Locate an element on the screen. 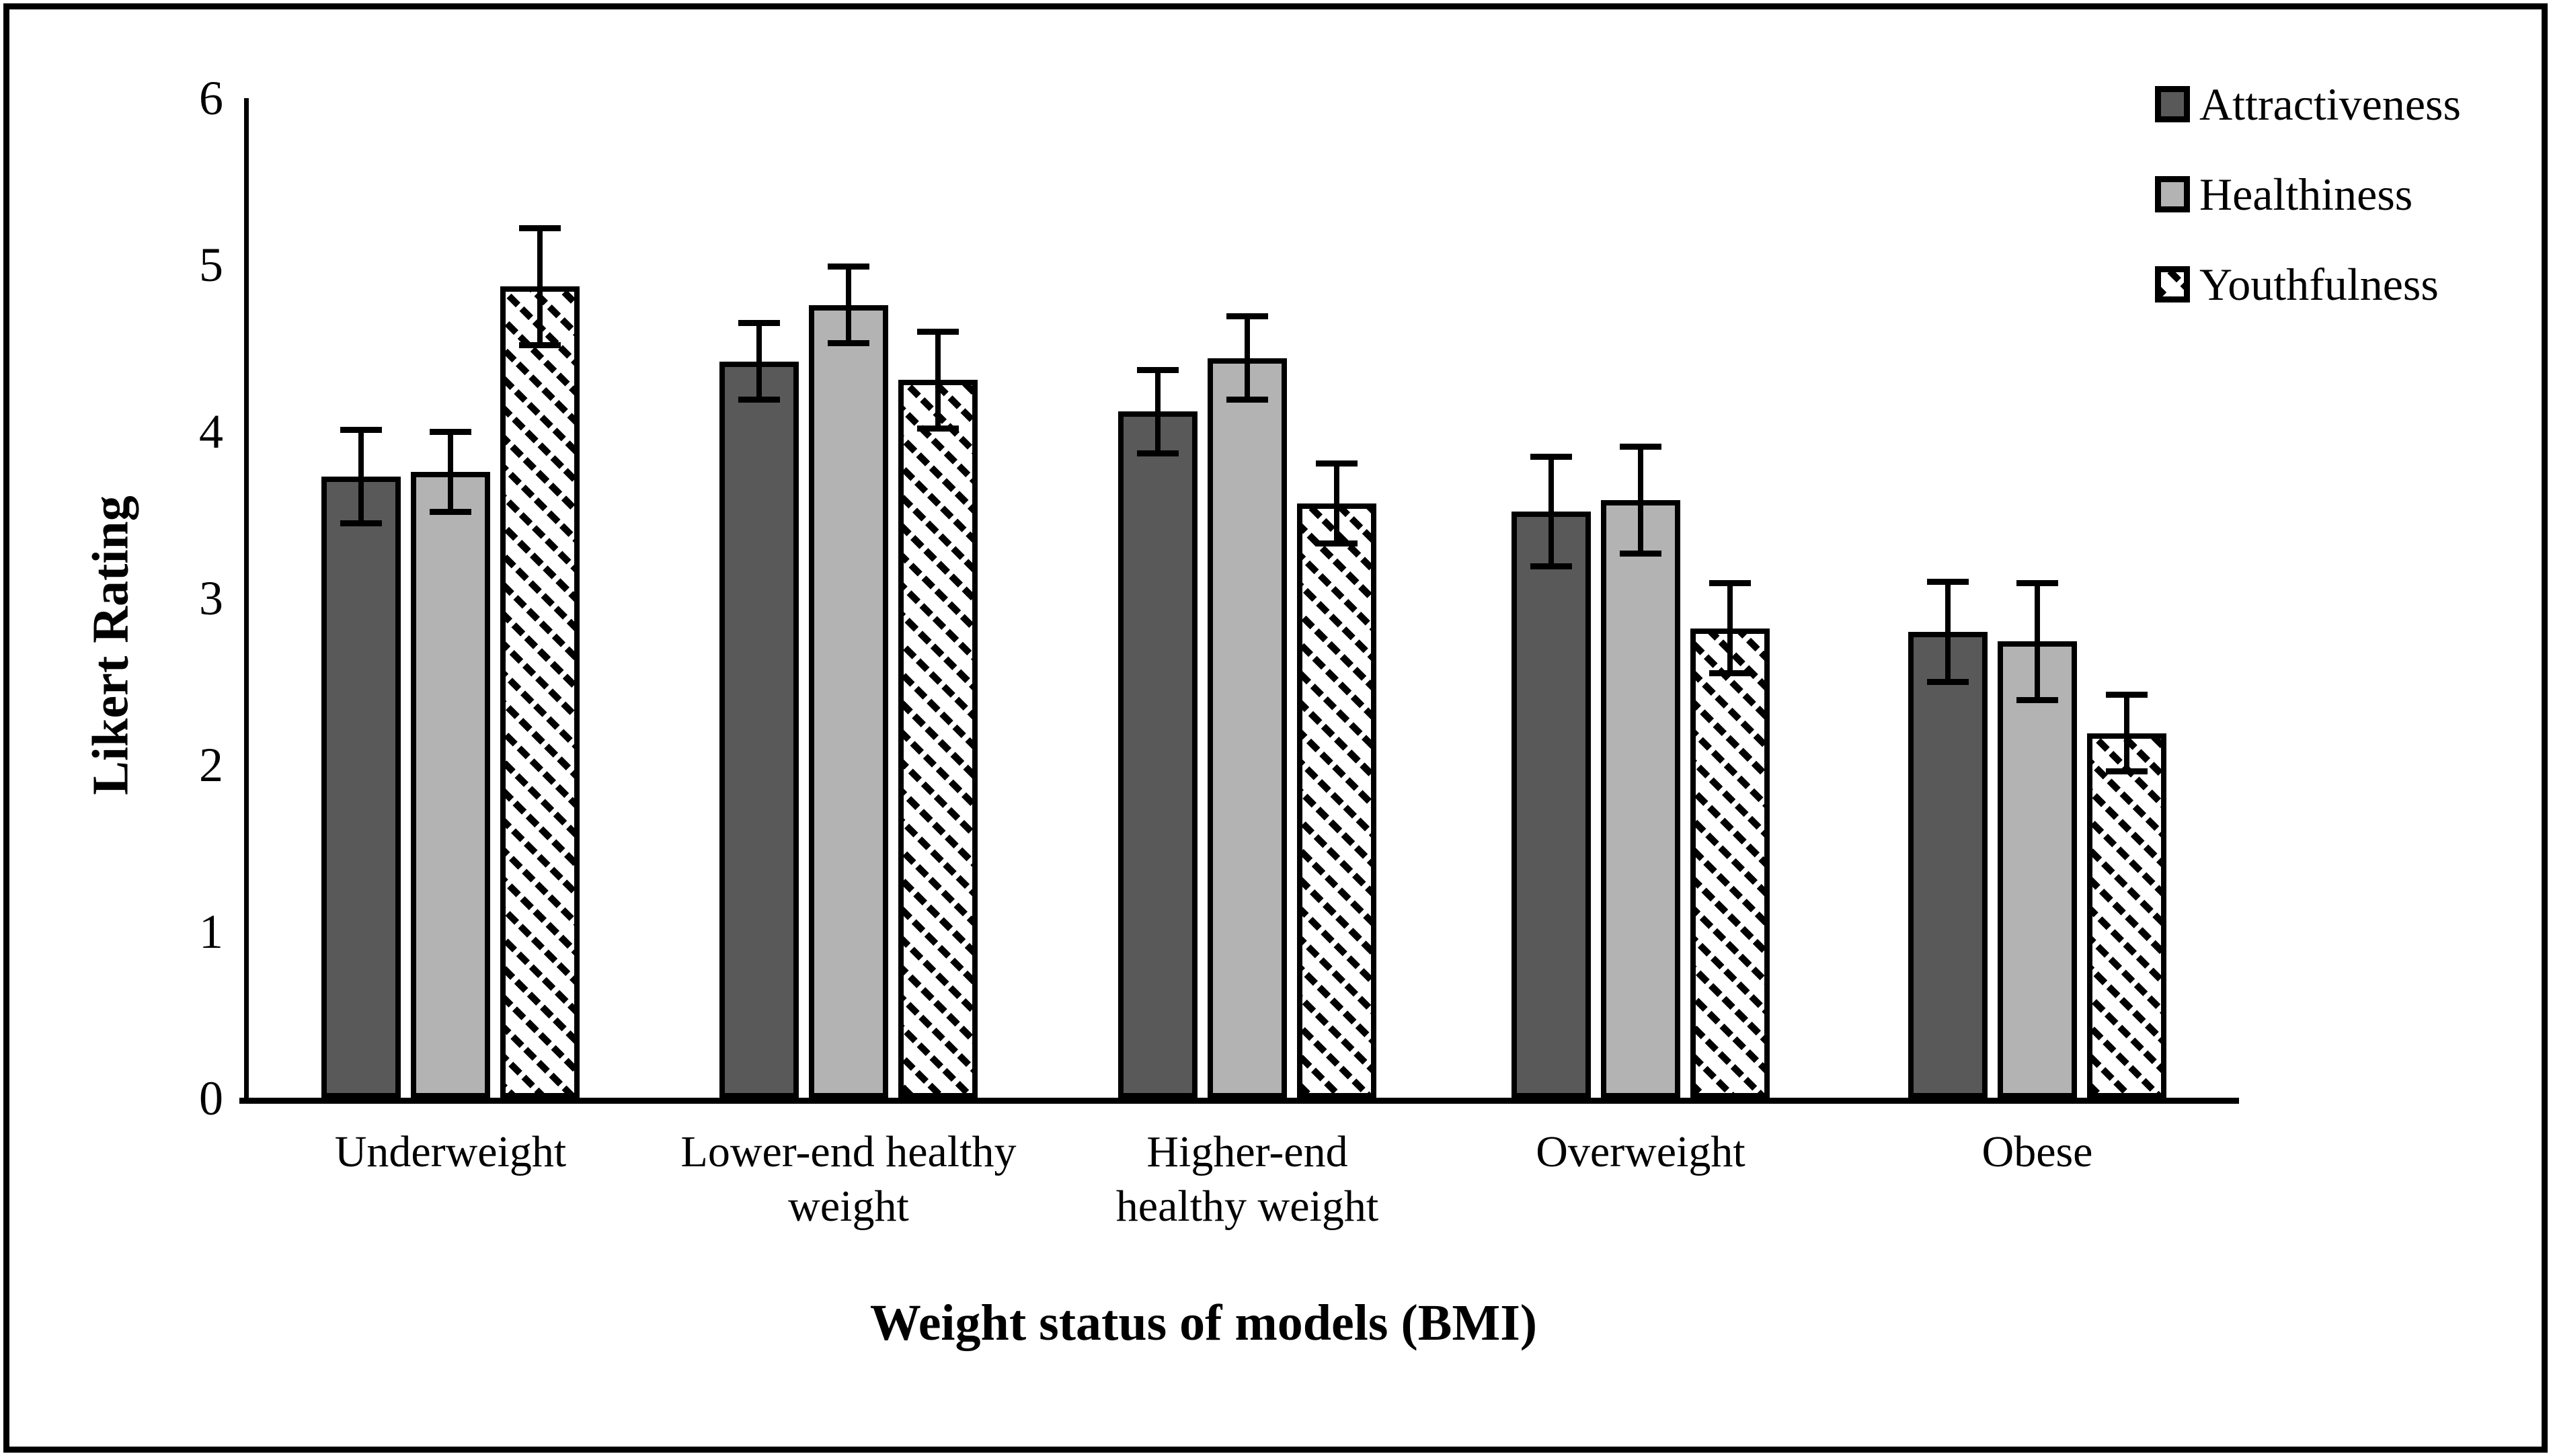 The height and width of the screenshot is (1456, 2551). y-axis-title: Likert Rating is located at coordinates (110, 645).